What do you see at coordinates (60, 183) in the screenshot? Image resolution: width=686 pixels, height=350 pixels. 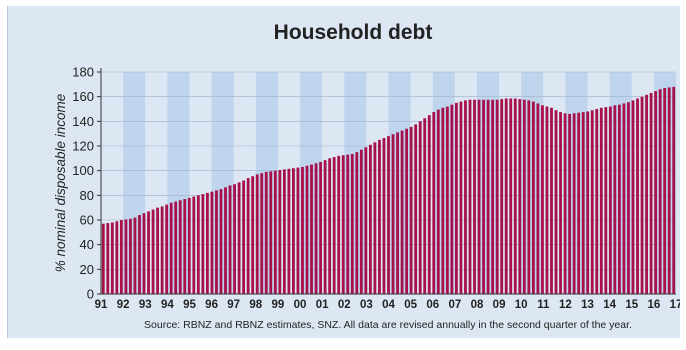 I see `y-axis-label: % nominal disposable income` at bounding box center [60, 183].